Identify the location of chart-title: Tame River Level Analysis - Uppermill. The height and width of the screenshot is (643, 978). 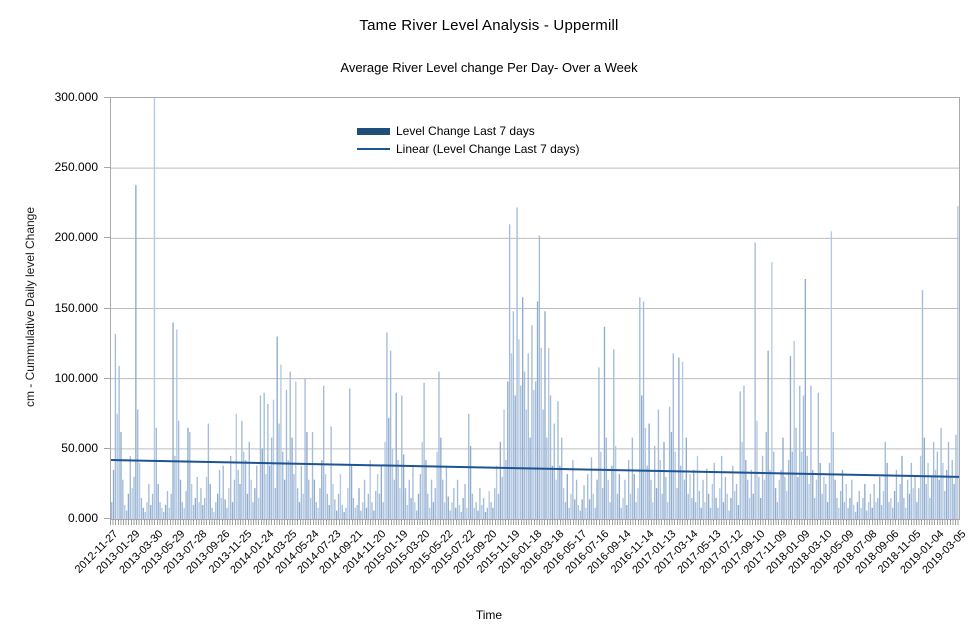
(489, 25).